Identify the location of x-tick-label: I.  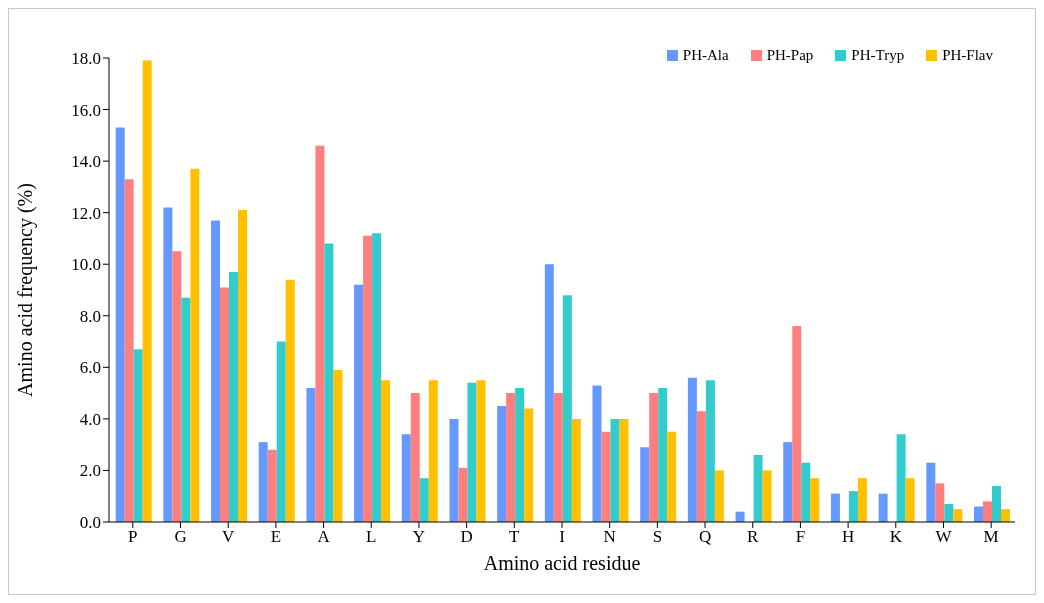
(562, 537).